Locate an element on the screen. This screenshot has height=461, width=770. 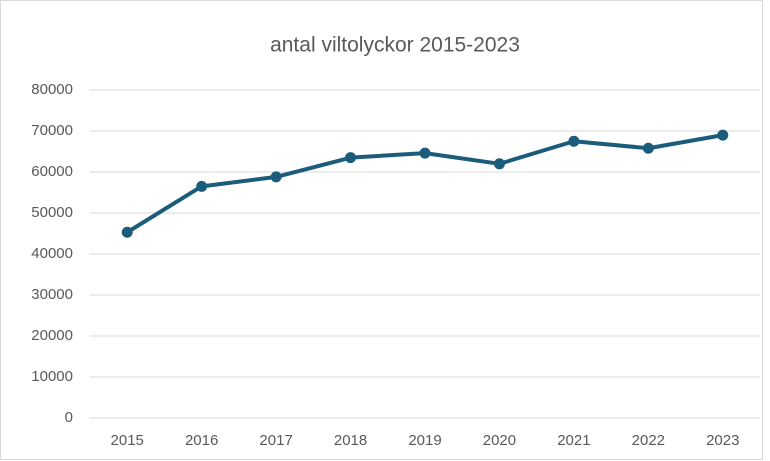
x-tick-label: 2023 is located at coordinates (722, 440).